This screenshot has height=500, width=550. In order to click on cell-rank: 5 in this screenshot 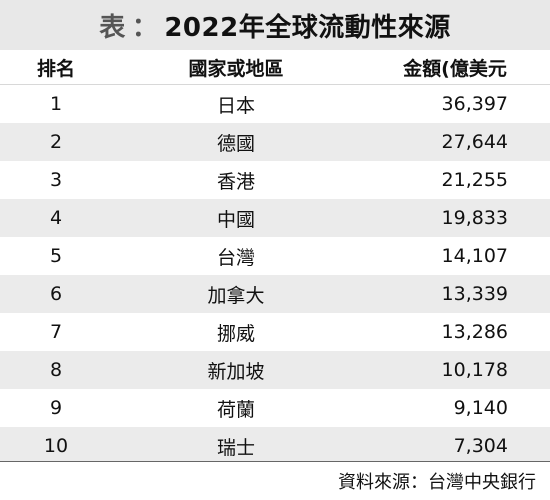, I will do `click(56, 256)`.